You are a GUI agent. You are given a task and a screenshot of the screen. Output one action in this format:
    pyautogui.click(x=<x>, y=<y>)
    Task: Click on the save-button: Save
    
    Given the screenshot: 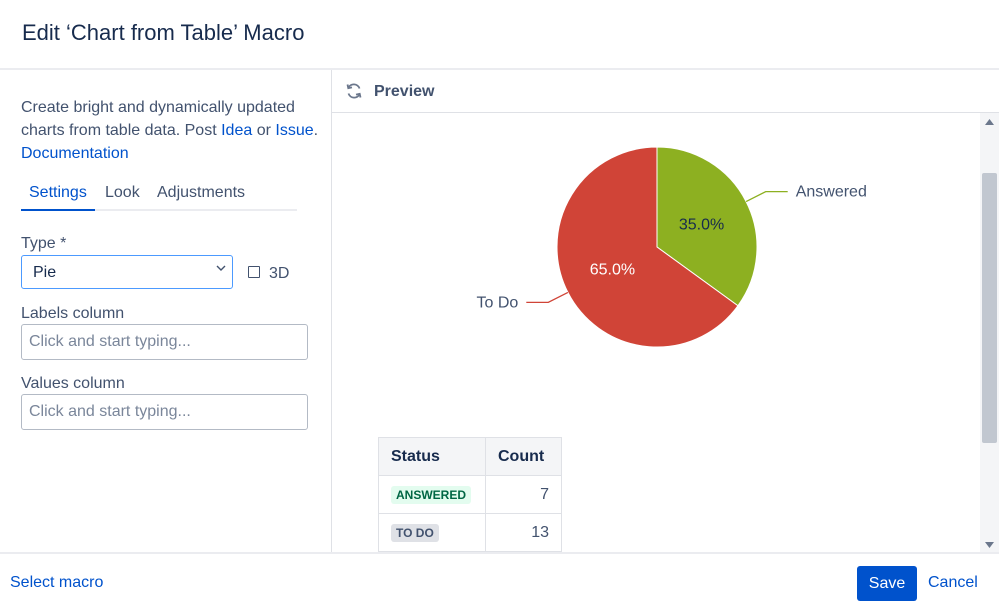 What is the action you would take?
    pyautogui.click(x=887, y=583)
    